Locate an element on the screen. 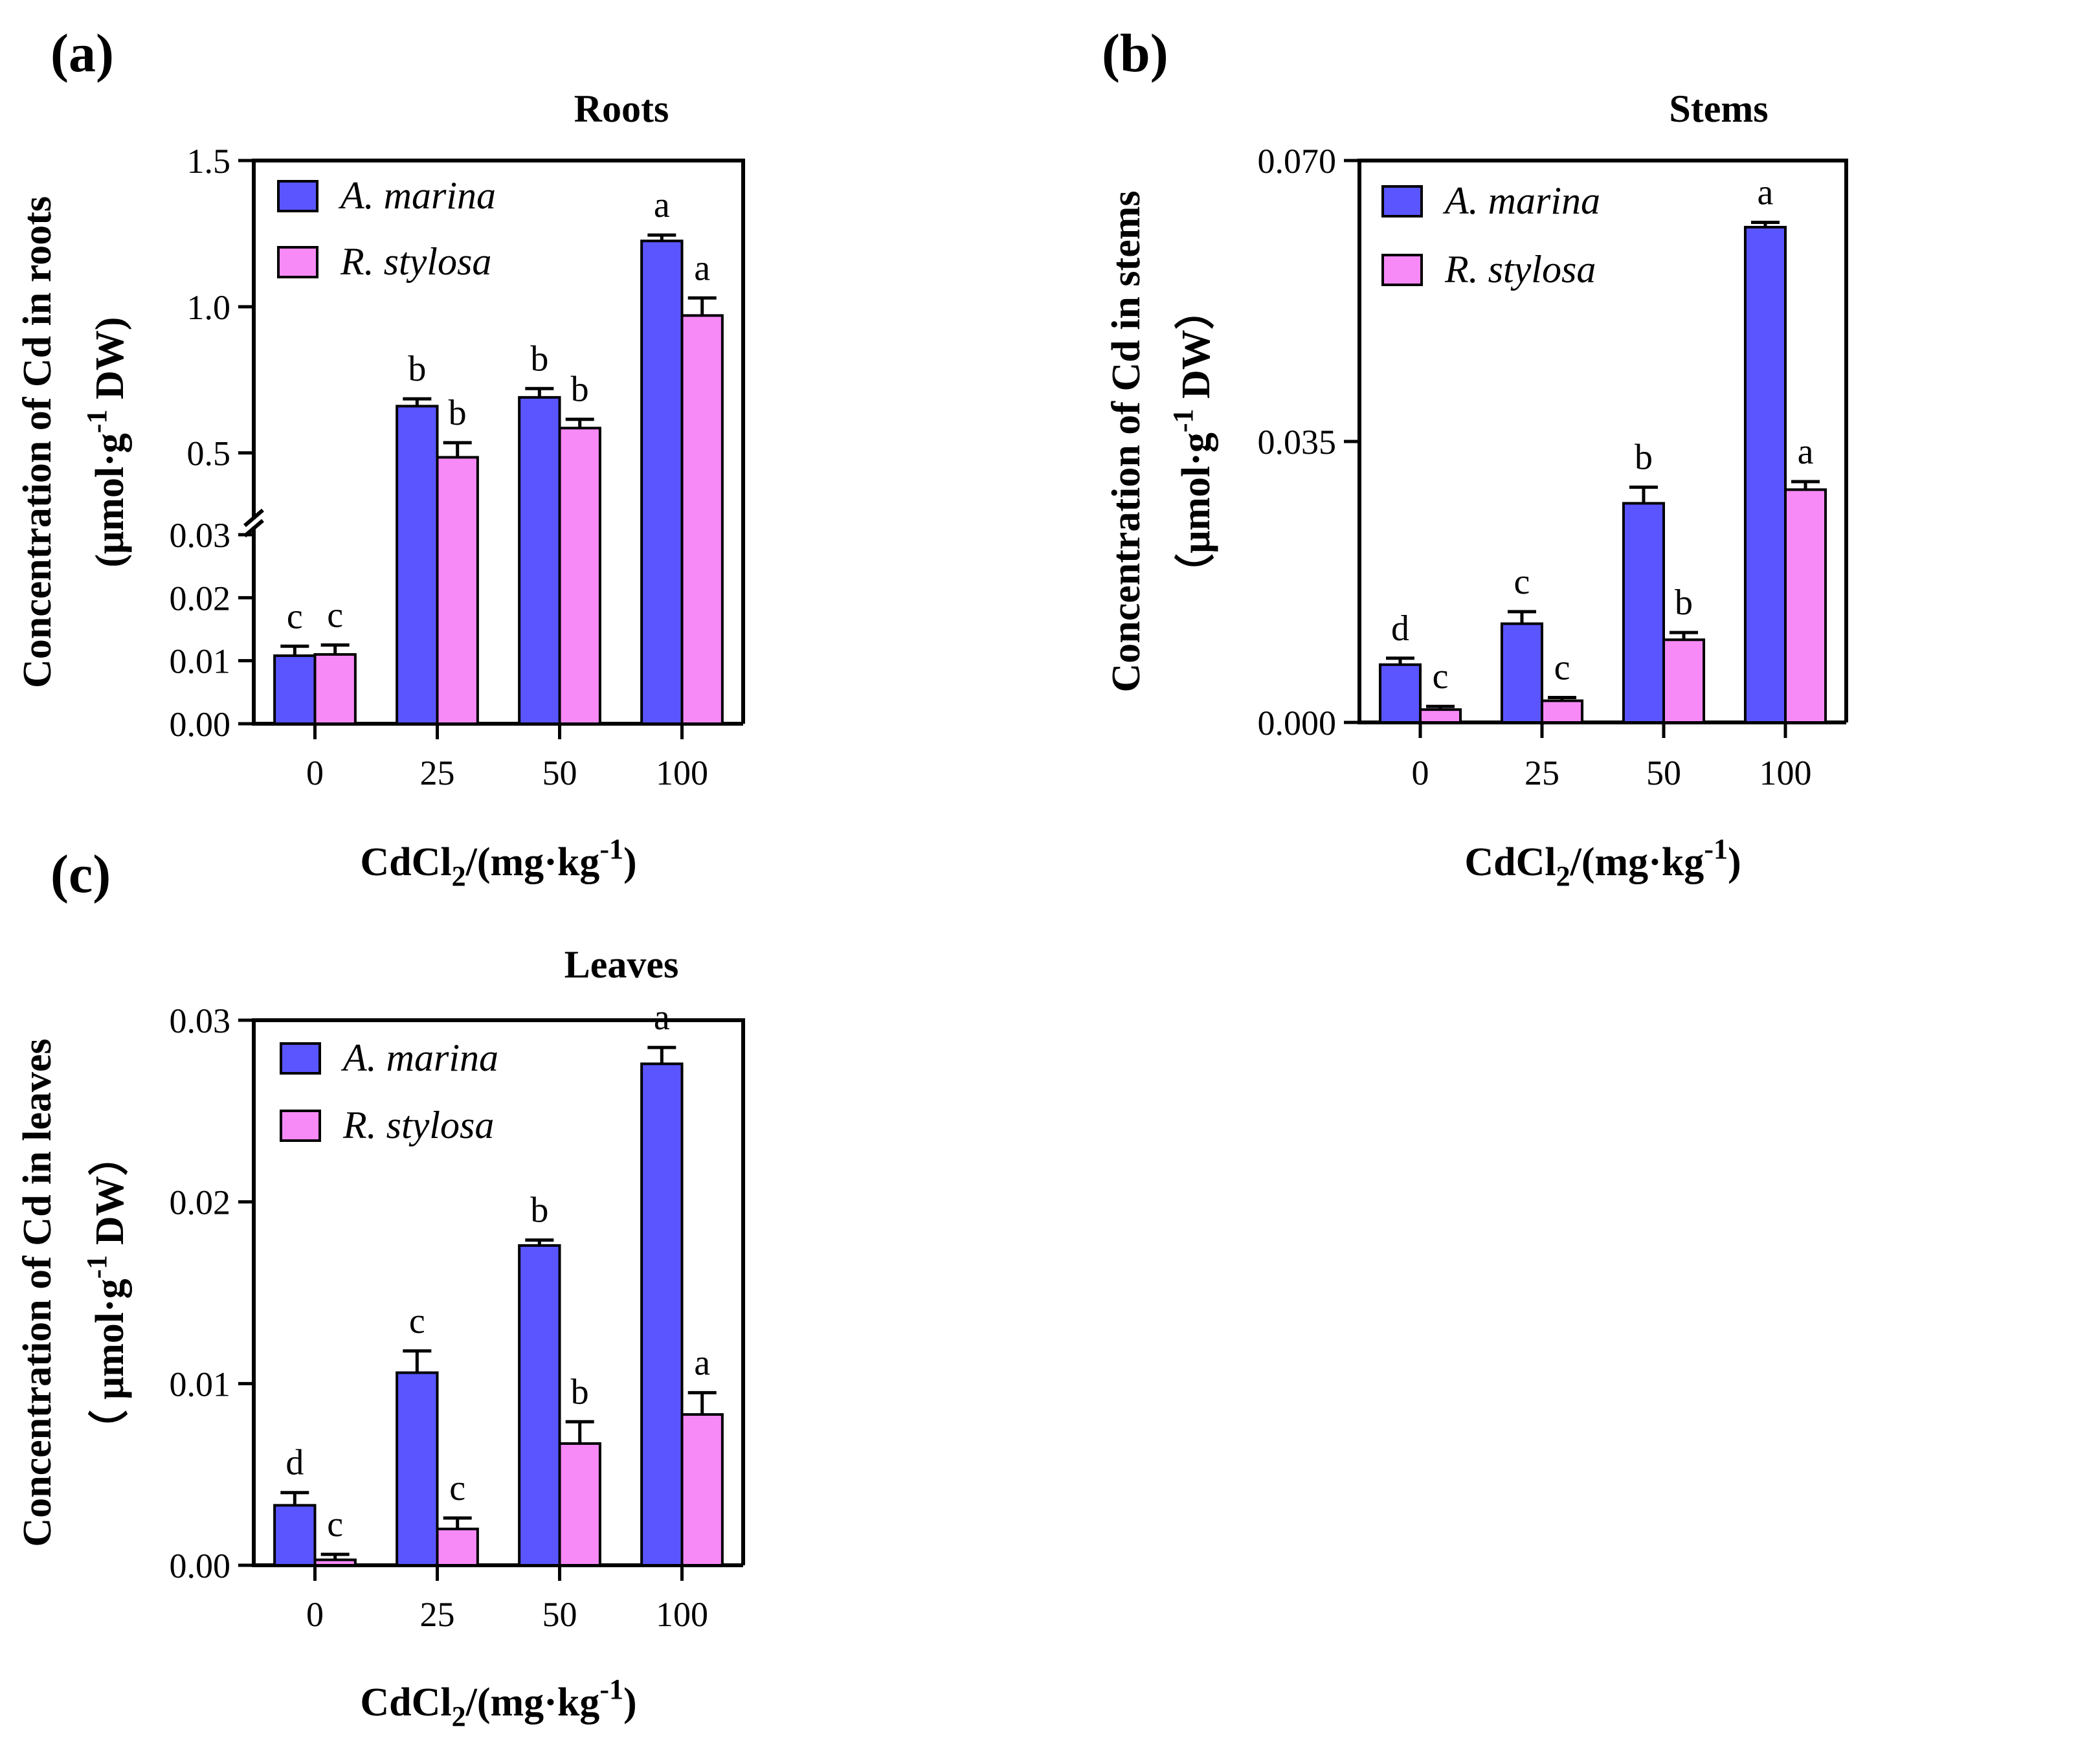 The width and height of the screenshot is (2100, 1742). y-label-main: （ μmol·g is located at coordinates (109, 1364).